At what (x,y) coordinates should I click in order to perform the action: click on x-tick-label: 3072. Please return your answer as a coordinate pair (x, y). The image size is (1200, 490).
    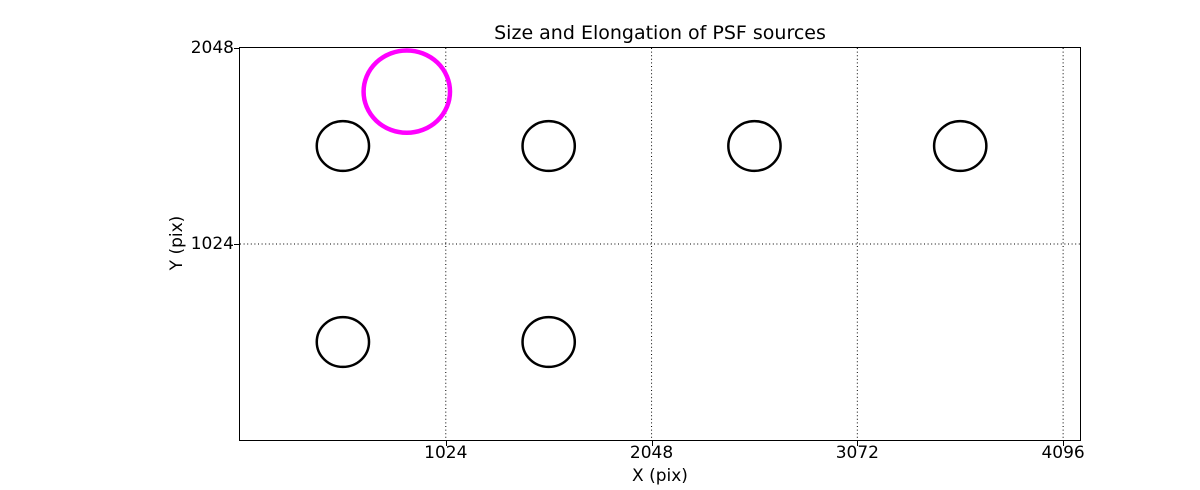
    Looking at the image, I should click on (857, 453).